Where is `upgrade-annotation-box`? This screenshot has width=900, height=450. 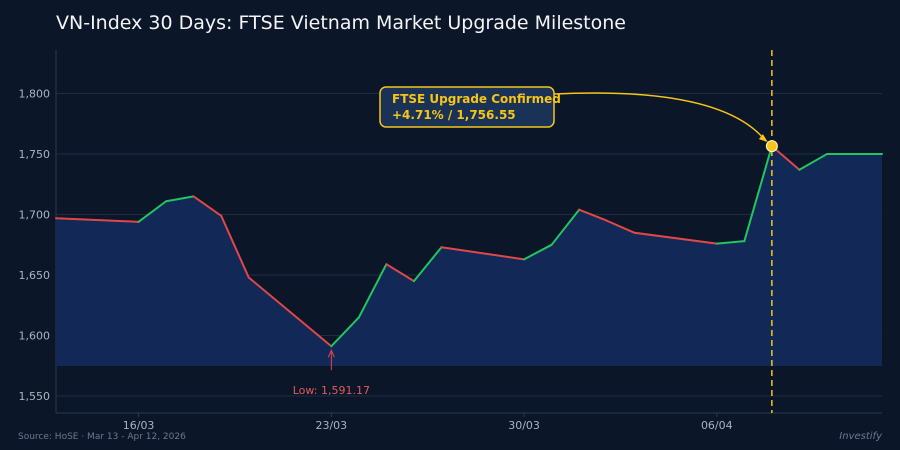 upgrade-annotation-box is located at coordinates (467, 107).